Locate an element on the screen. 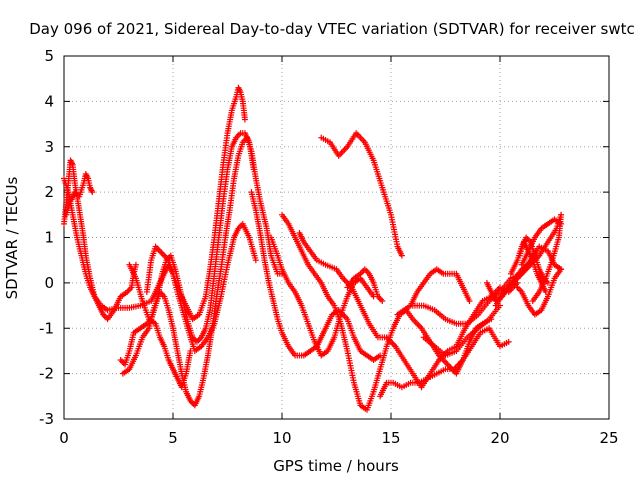 This screenshot has width=640, height=480. y-tick-label: 5 is located at coordinates (49, 56).